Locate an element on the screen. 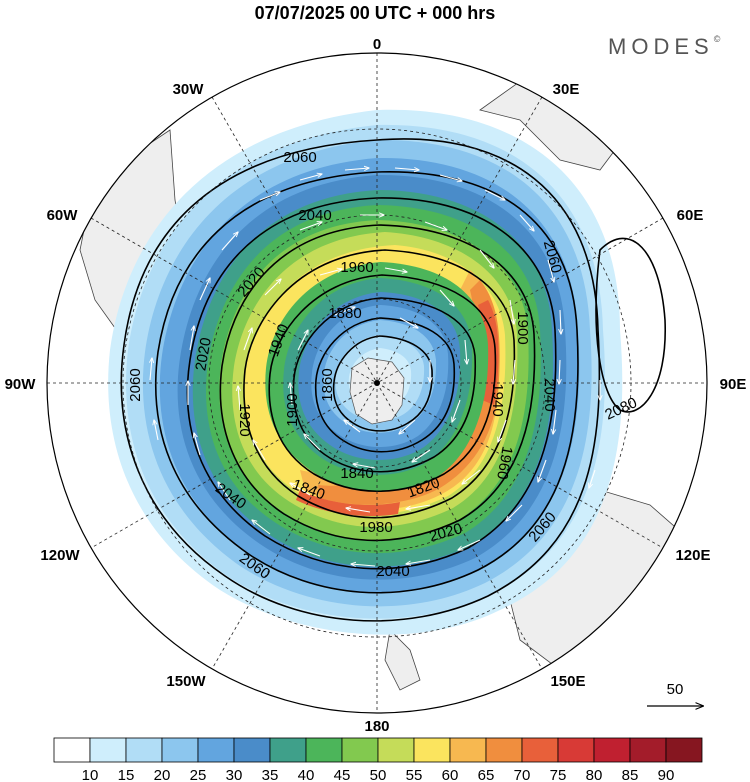 This screenshot has width=750, height=782. colorbar-label: 65 is located at coordinates (486, 774).